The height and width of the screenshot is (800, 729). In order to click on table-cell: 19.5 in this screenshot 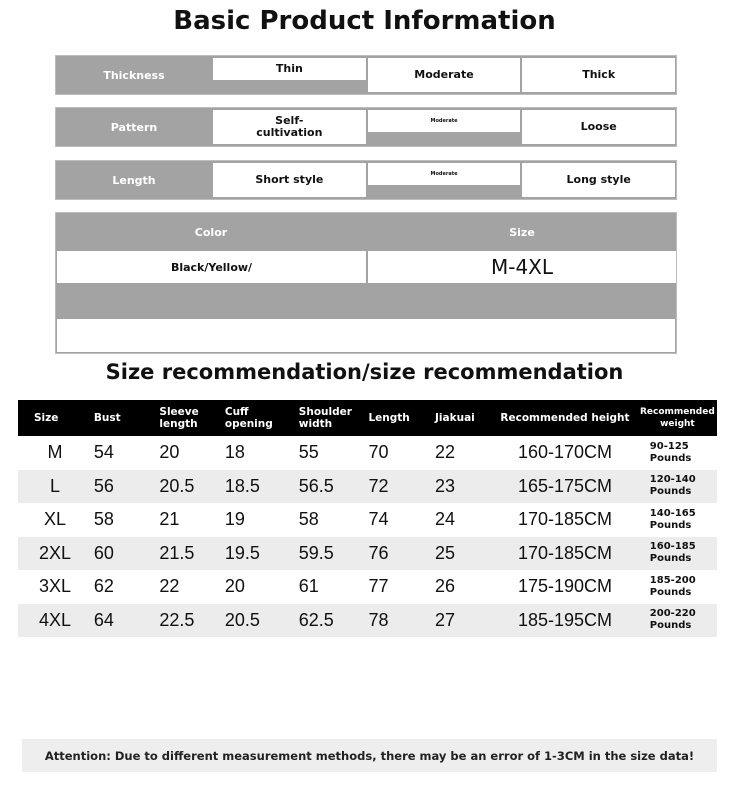, I will do `click(259, 553)`.